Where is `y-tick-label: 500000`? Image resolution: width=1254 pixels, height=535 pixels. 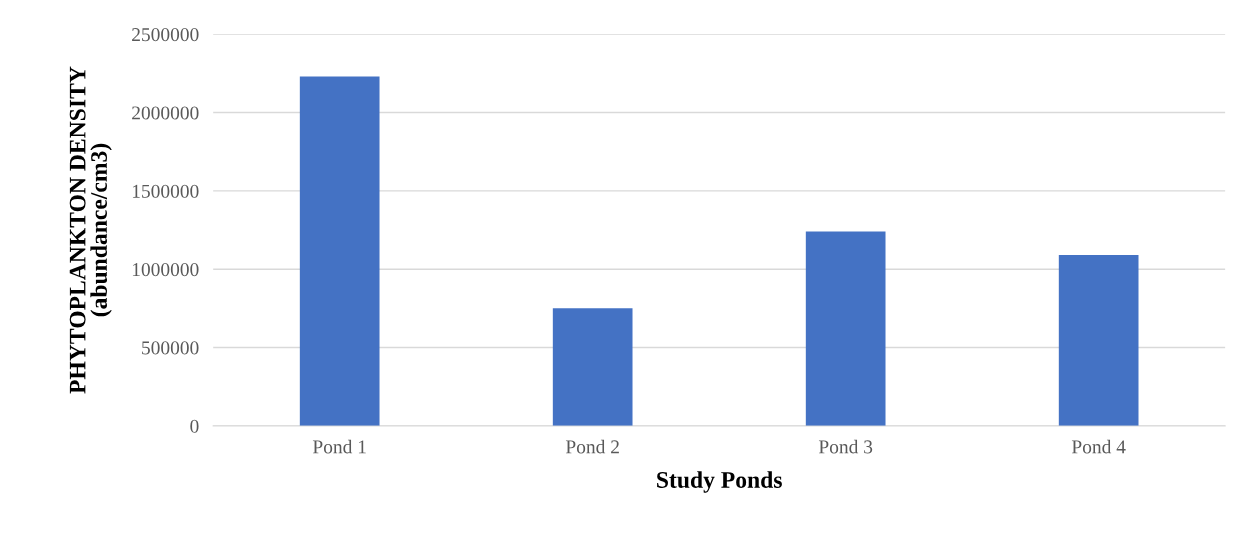
y-tick-label: 500000 is located at coordinates (170, 348).